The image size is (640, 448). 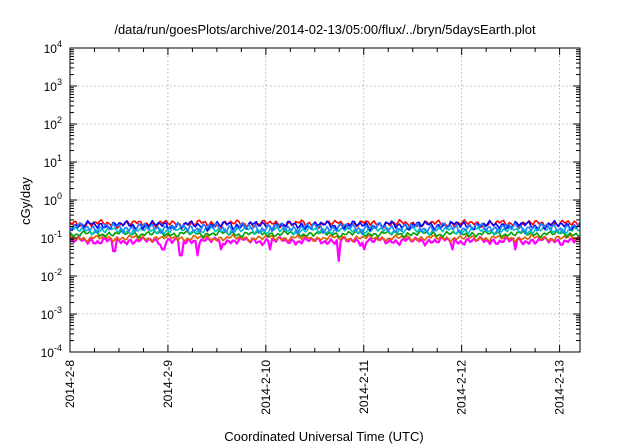 What do you see at coordinates (53, 85) in the screenshot?
I see `y-tick-label: 10³` at bounding box center [53, 85].